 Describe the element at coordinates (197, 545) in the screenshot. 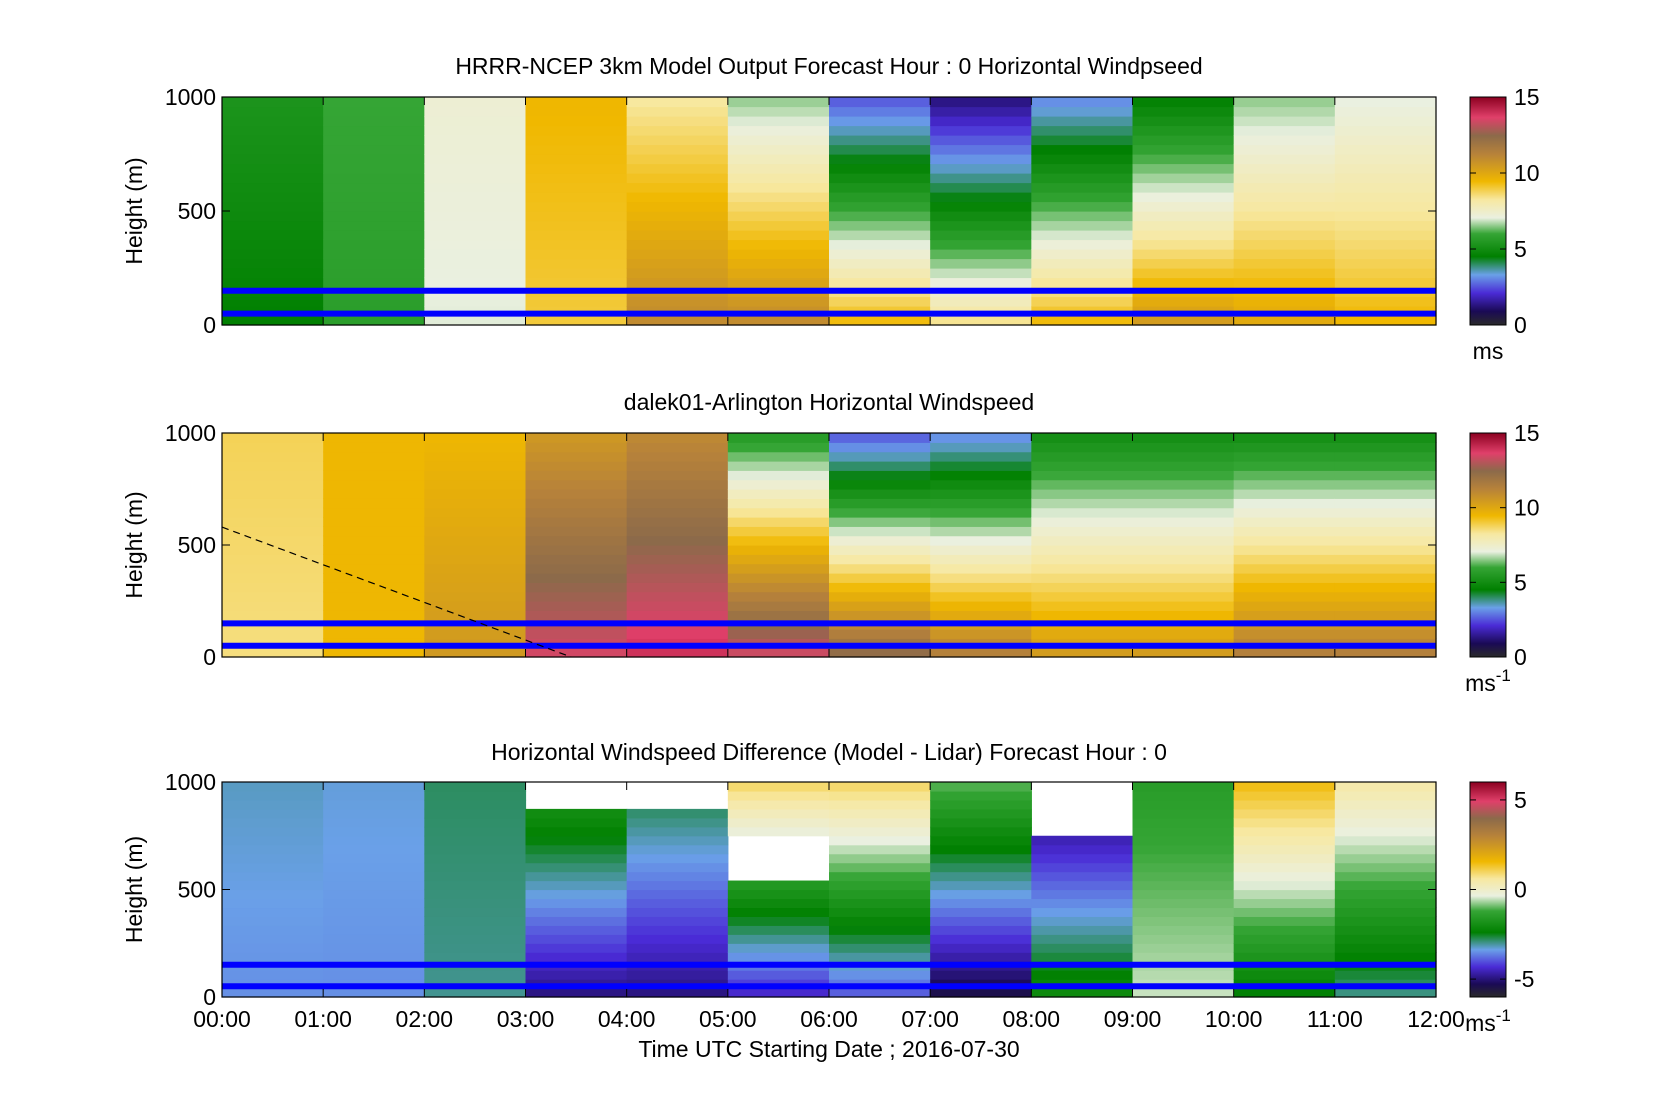

I see `y-tick-label: 500` at that location.